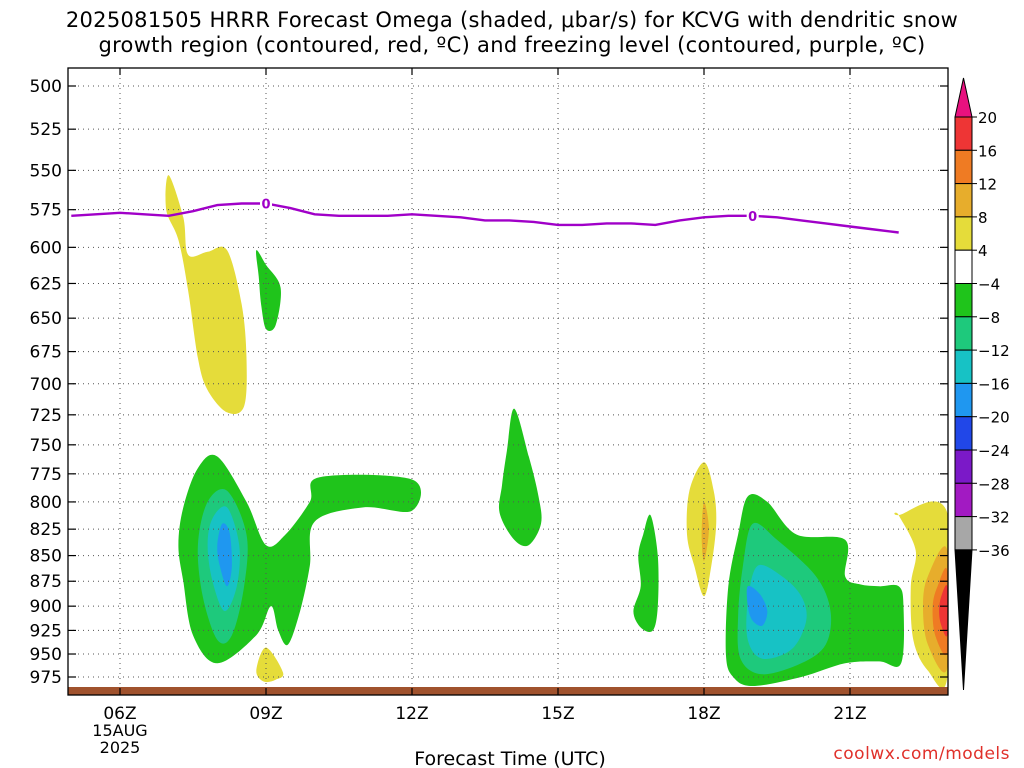 The image size is (1024, 768). What do you see at coordinates (46, 211) in the screenshot?
I see `y-tick-label: 575` at bounding box center [46, 211].